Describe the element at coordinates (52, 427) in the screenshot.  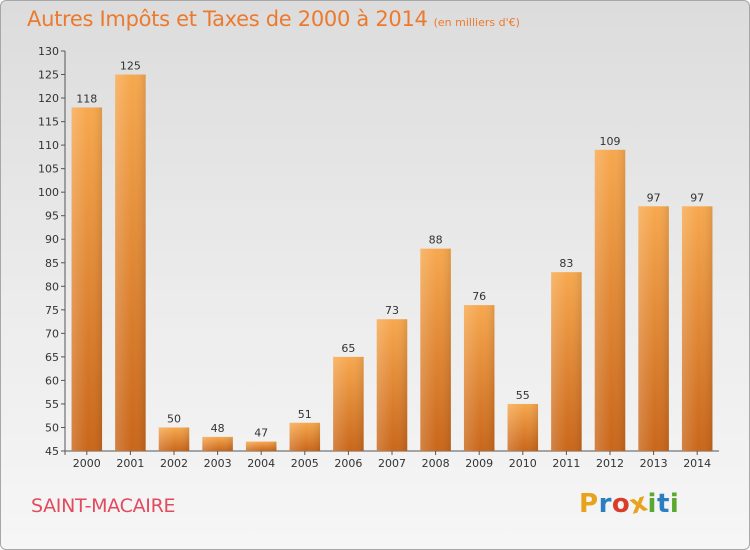
I see `y-tick-label: 50` at that location.